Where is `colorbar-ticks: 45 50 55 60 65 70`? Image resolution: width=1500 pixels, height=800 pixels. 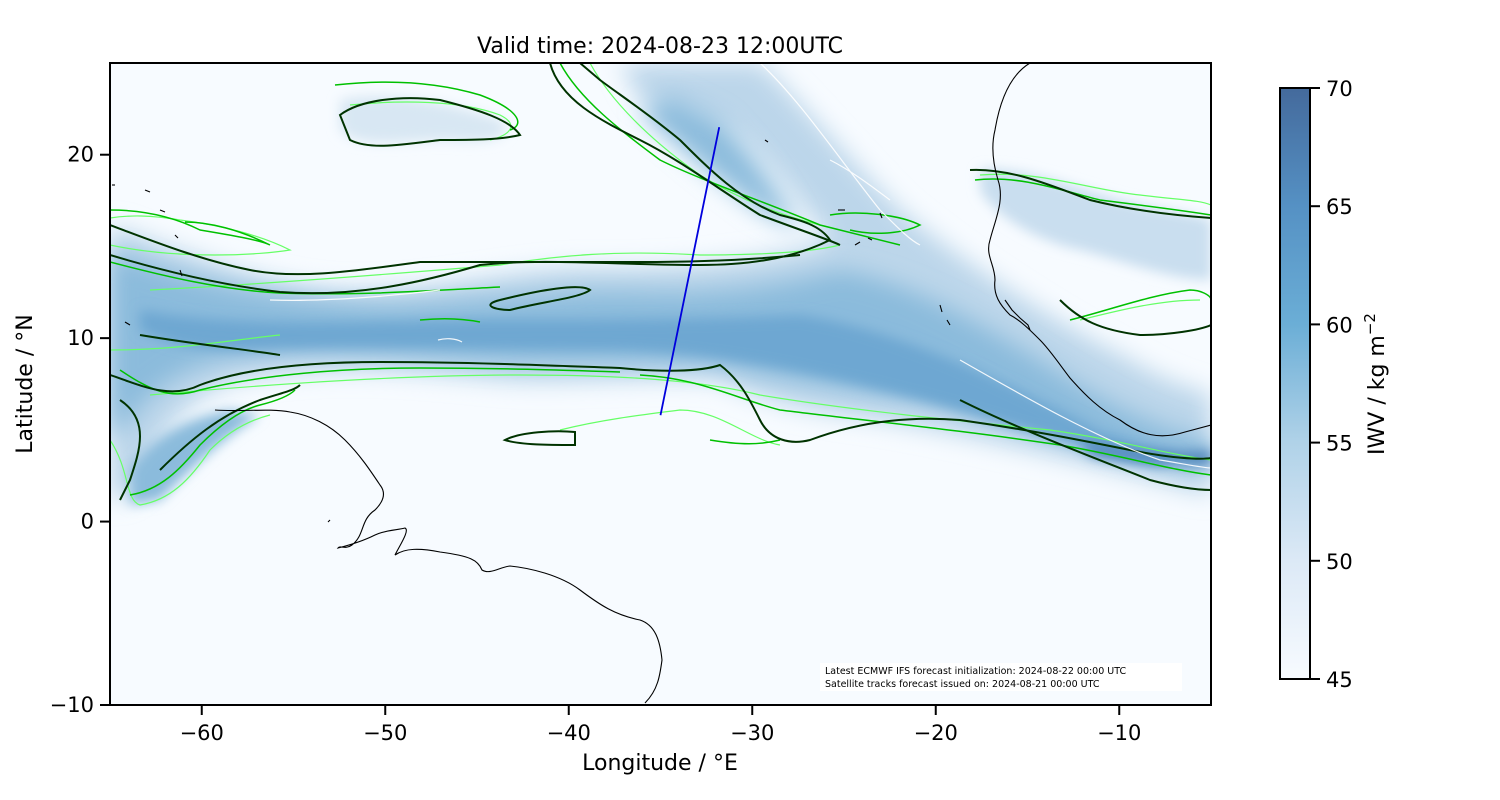 colorbar-ticks: 45 50 55 60 65 70 is located at coordinates (1331, 384).